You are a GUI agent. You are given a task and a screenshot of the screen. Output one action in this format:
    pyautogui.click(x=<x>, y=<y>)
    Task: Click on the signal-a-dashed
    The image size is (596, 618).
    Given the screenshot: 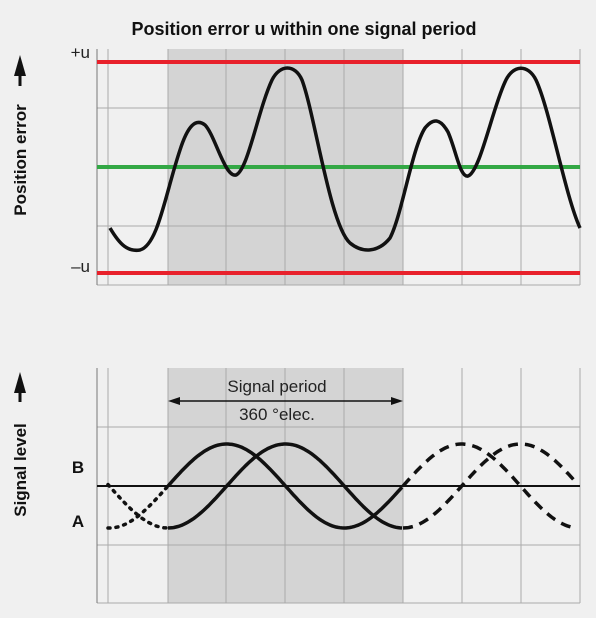 What is the action you would take?
    pyautogui.click(x=489, y=486)
    